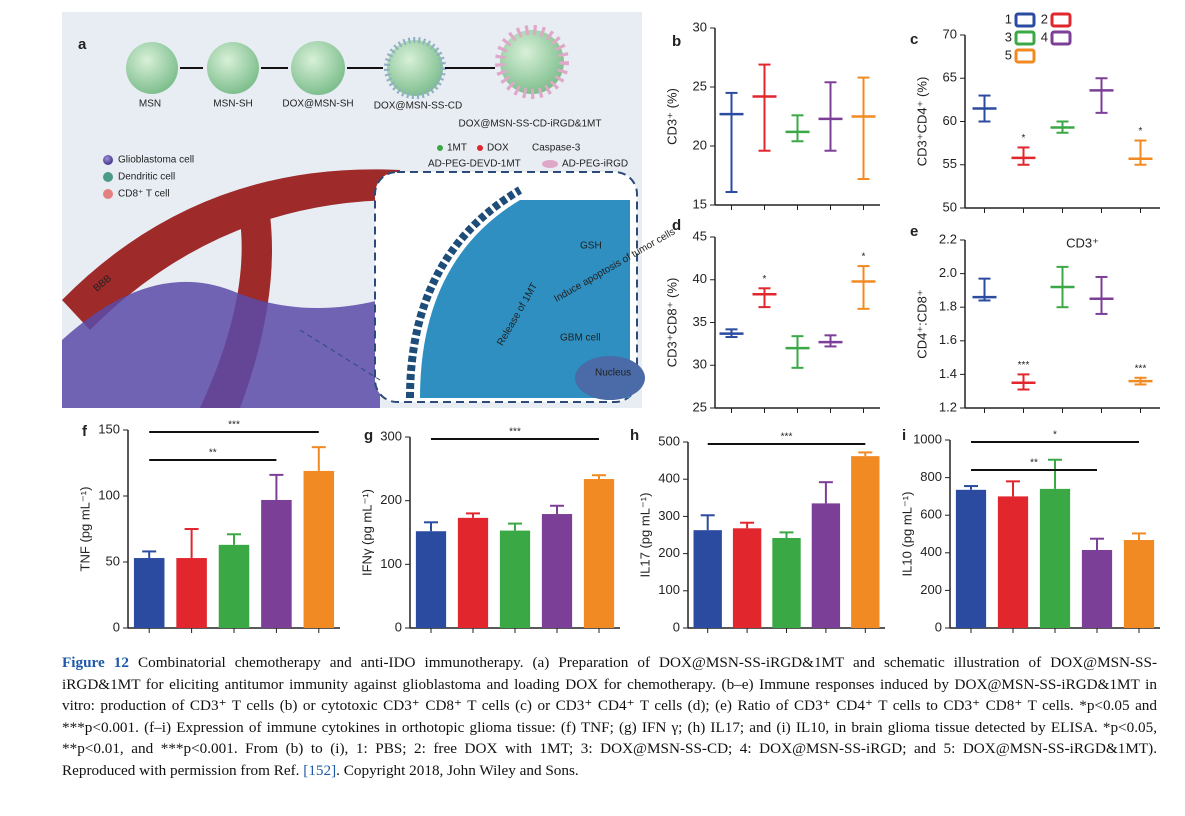 This screenshot has height=816, width=1185. I want to click on y-tick-label: 1.8, so click(948, 306).